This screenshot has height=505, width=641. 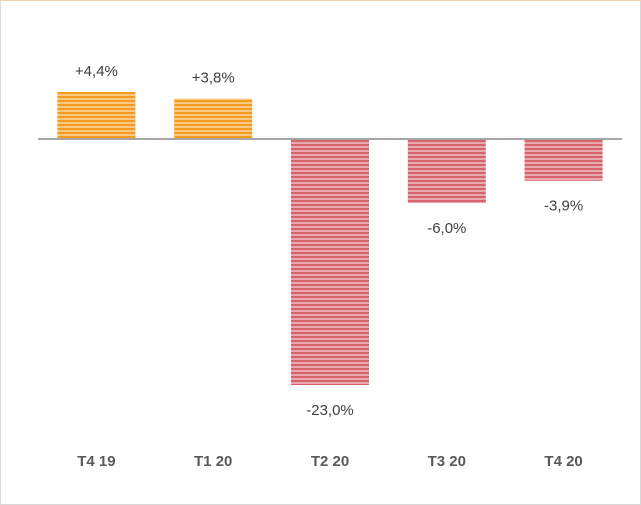 I want to click on data-label: -6,0%, so click(x=446, y=228).